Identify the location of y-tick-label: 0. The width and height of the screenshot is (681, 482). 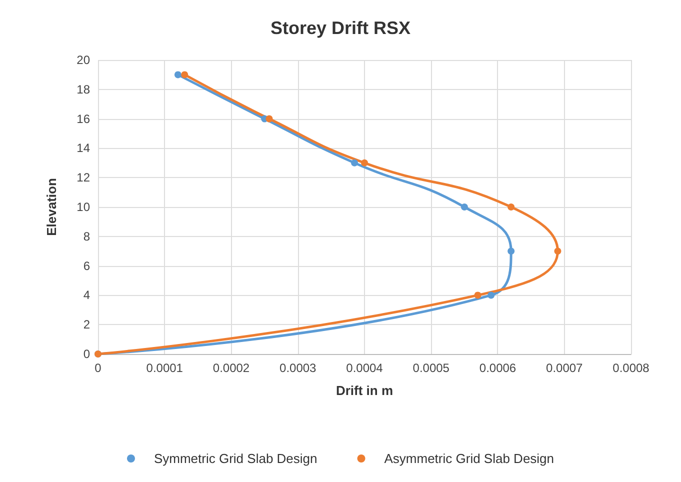
(86, 354).